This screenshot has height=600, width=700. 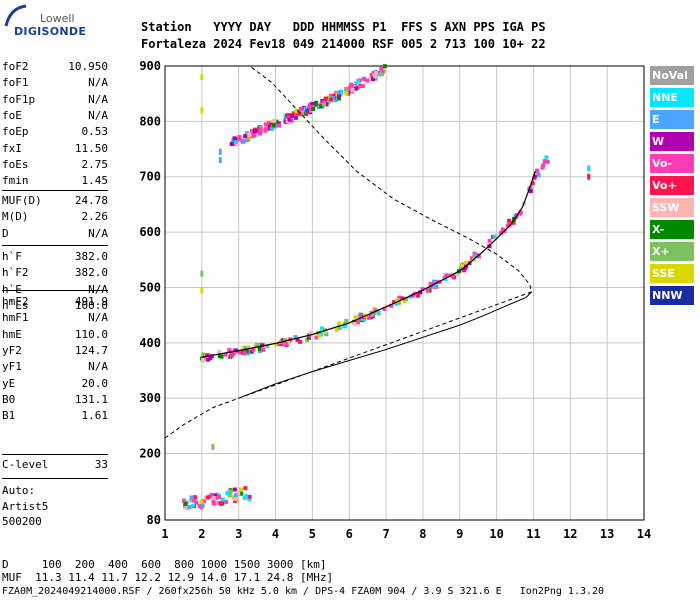 I want to click on legend-item-vo: Vo-, so click(x=672, y=163).